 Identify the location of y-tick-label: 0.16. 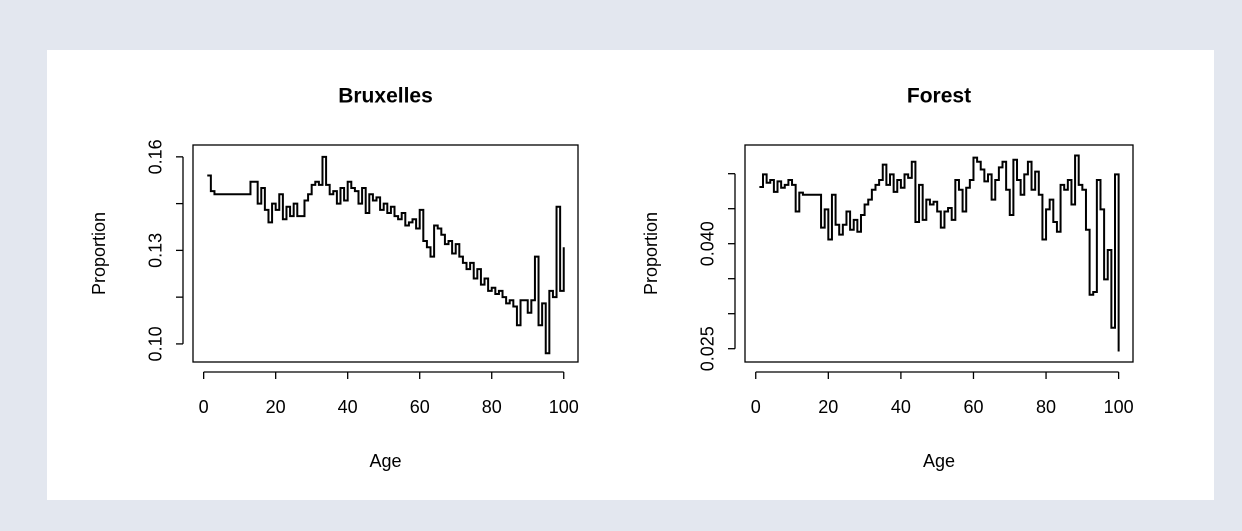
(156, 156).